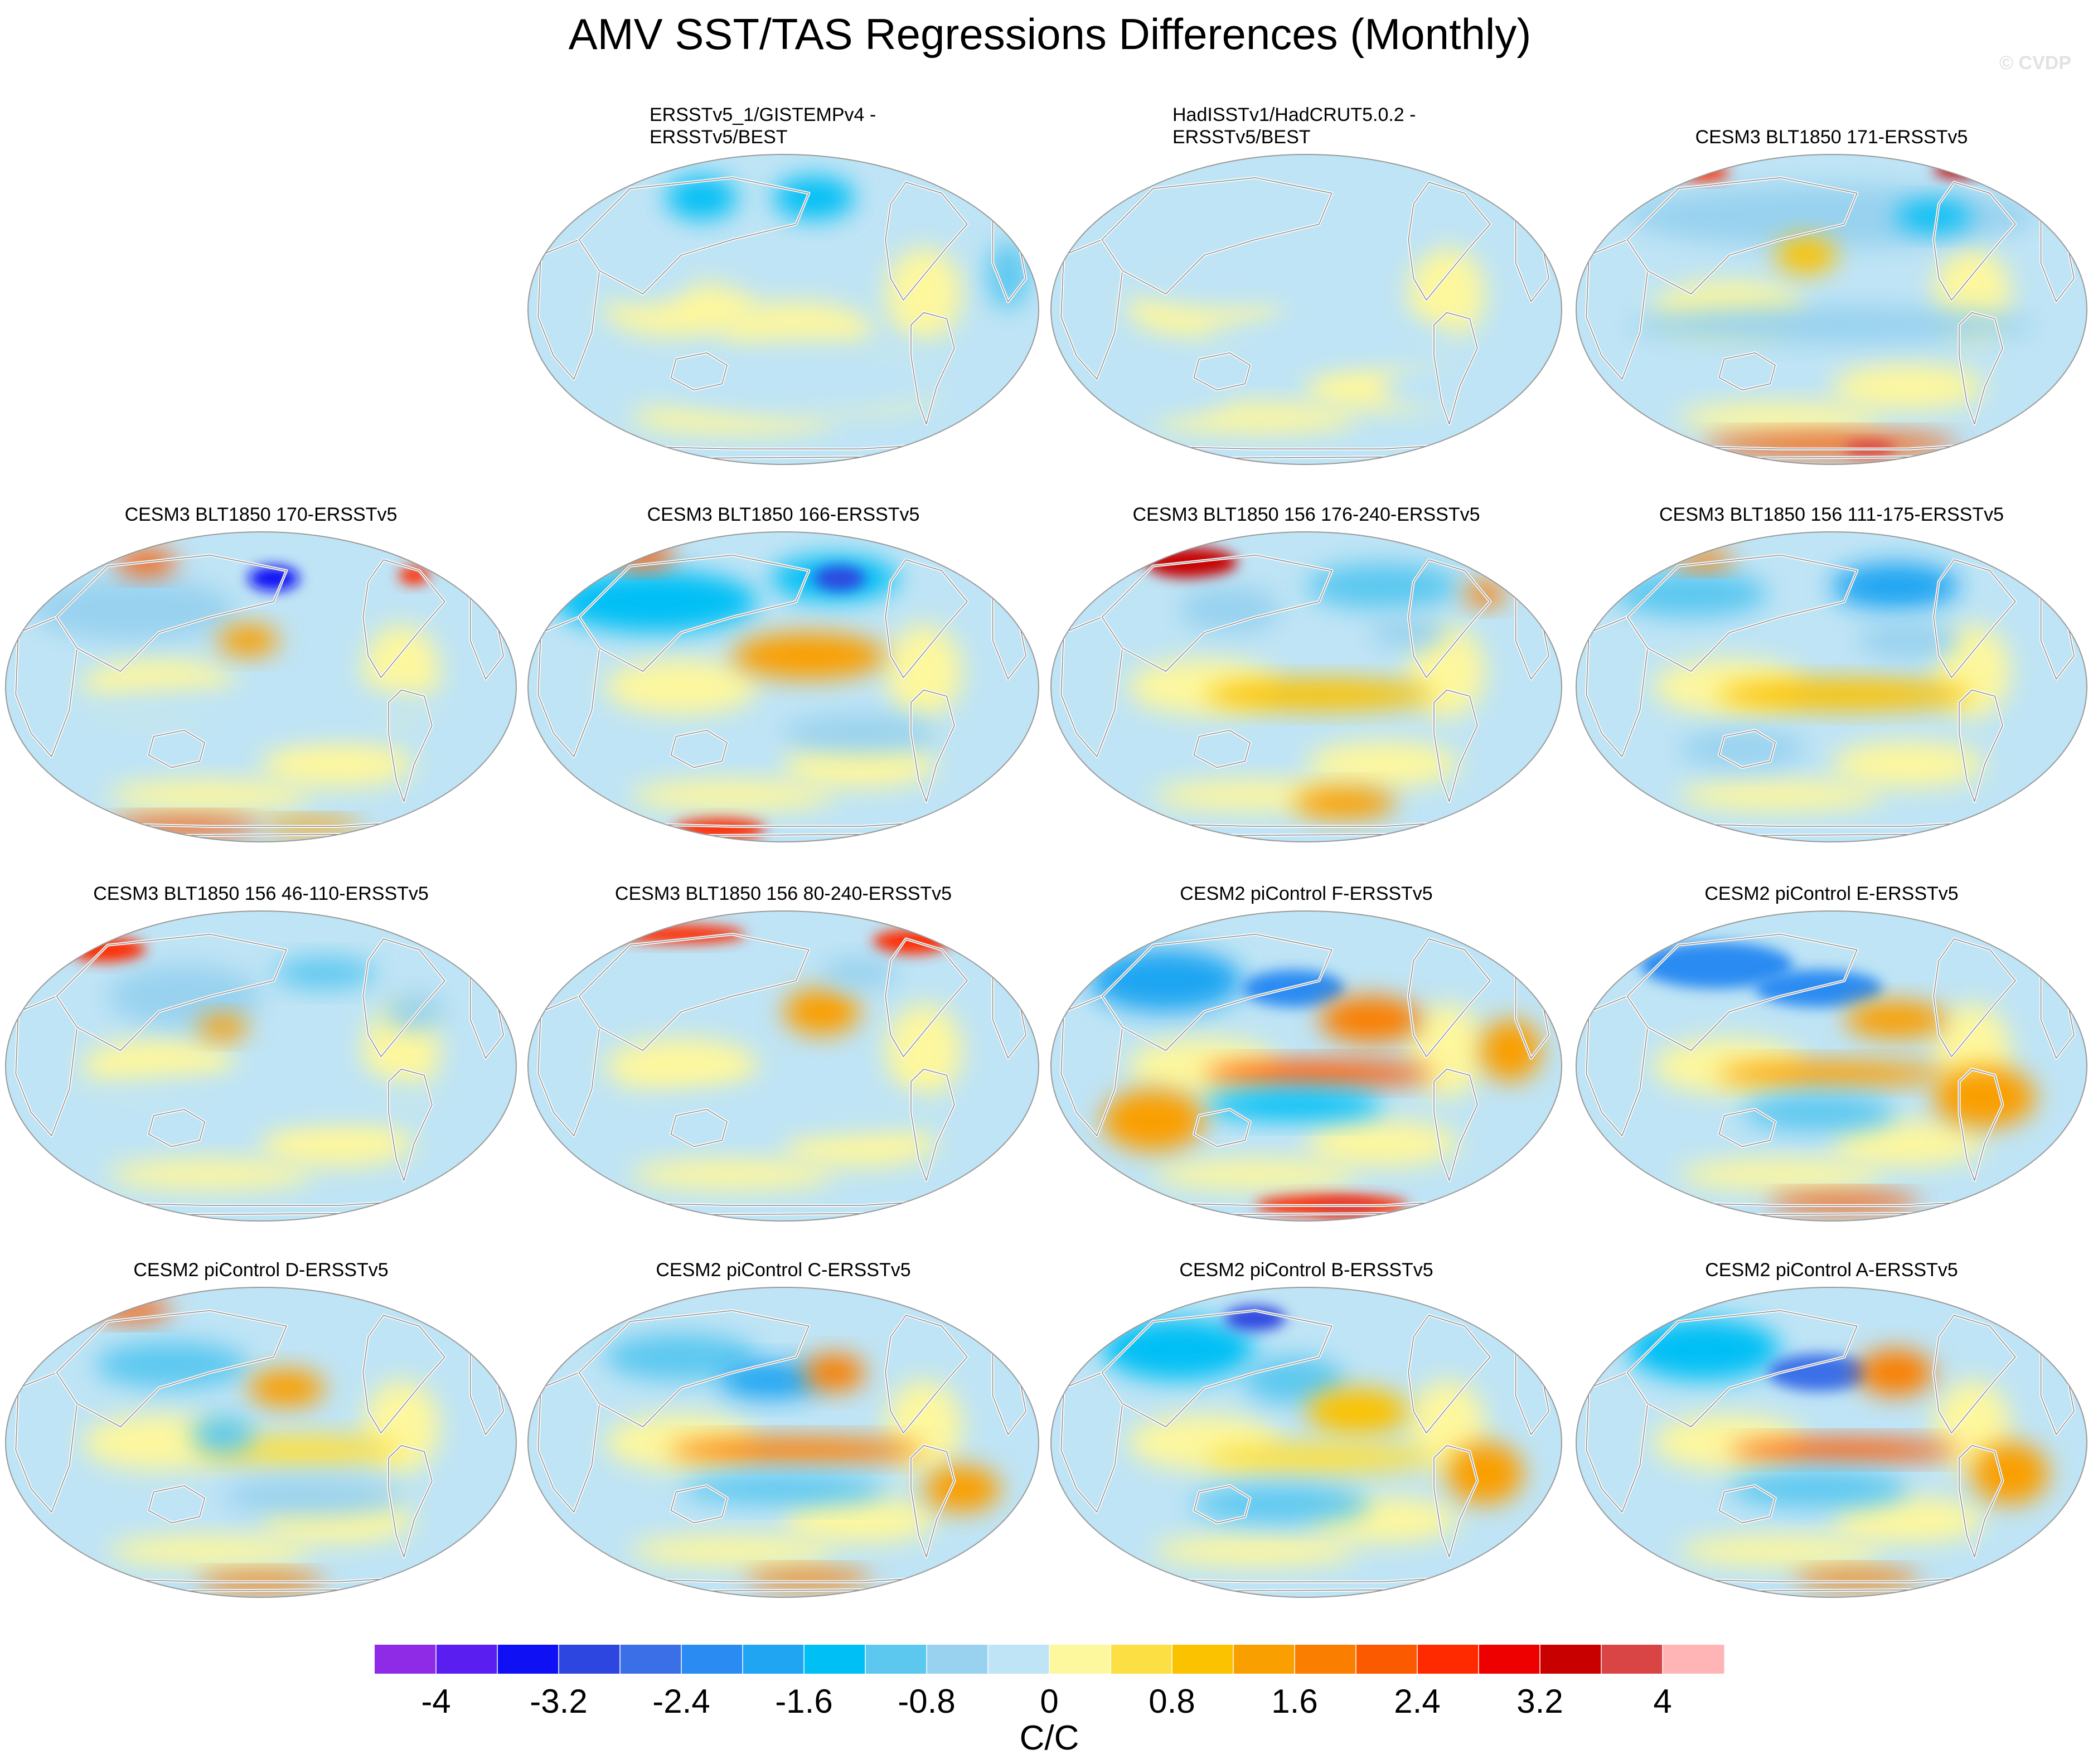  Describe the element at coordinates (783, 893) in the screenshot. I see `panel-title: CESM3 BLT1850 156 80-240-ERSSTv5` at that location.